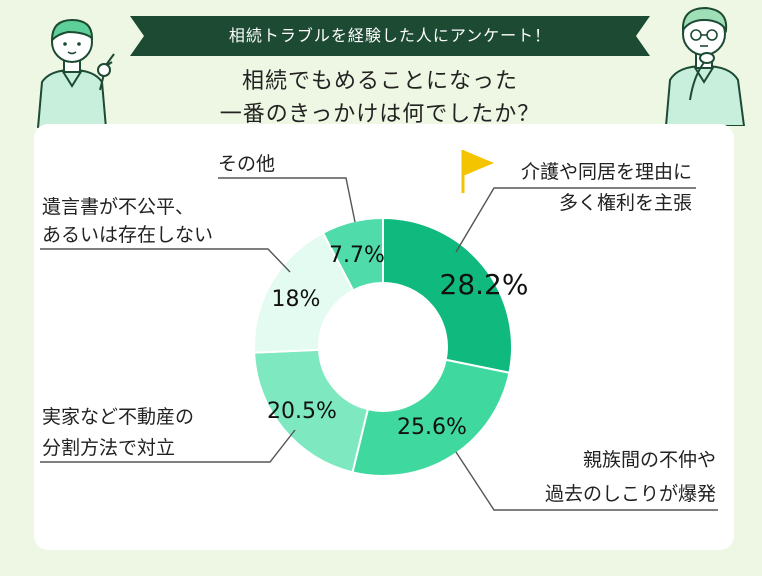 Image resolution: width=762 pixels, height=576 pixels. I want to click on question-line-1: 相続でもめることになった, so click(379, 81).